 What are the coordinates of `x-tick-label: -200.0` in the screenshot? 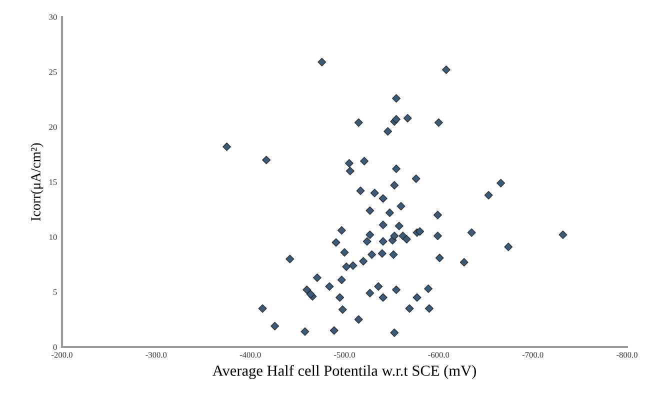 It's located at (62, 355).